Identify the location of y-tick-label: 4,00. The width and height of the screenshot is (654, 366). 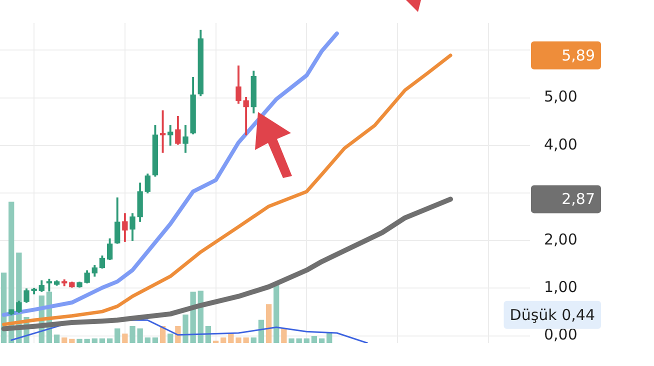
(561, 144).